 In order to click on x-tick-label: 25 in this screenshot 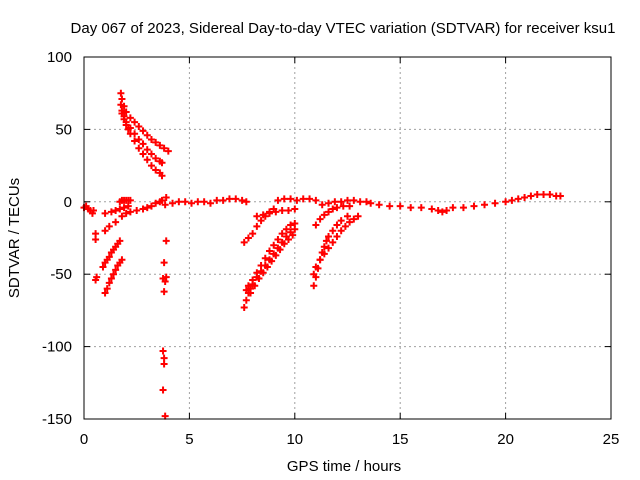, I will do `click(611, 439)`.